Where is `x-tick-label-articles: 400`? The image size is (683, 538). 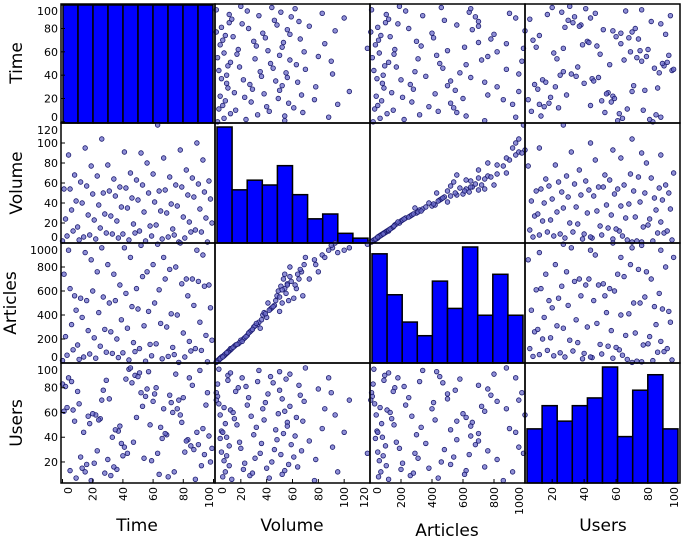 x-tick-label-articles: 400 is located at coordinates (432, 497).